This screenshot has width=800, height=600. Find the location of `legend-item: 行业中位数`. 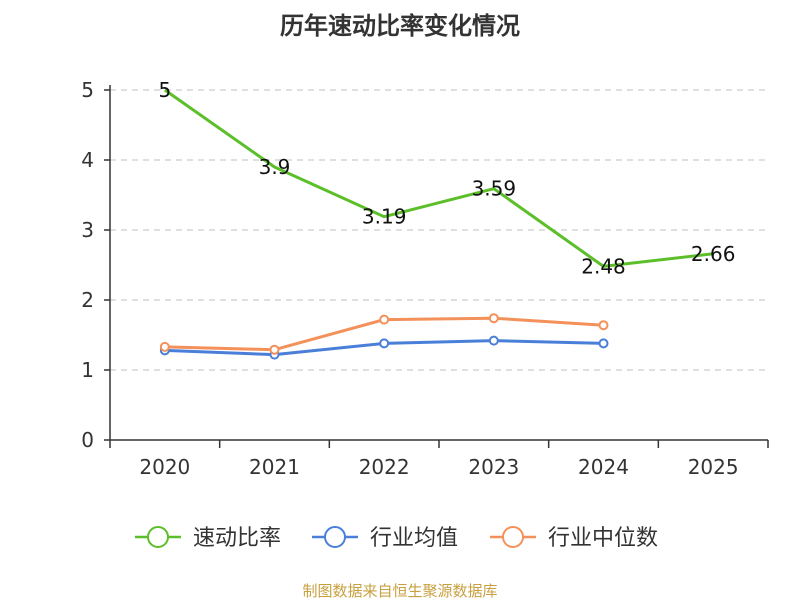

legend-item: 行业中位数 is located at coordinates (574, 538).